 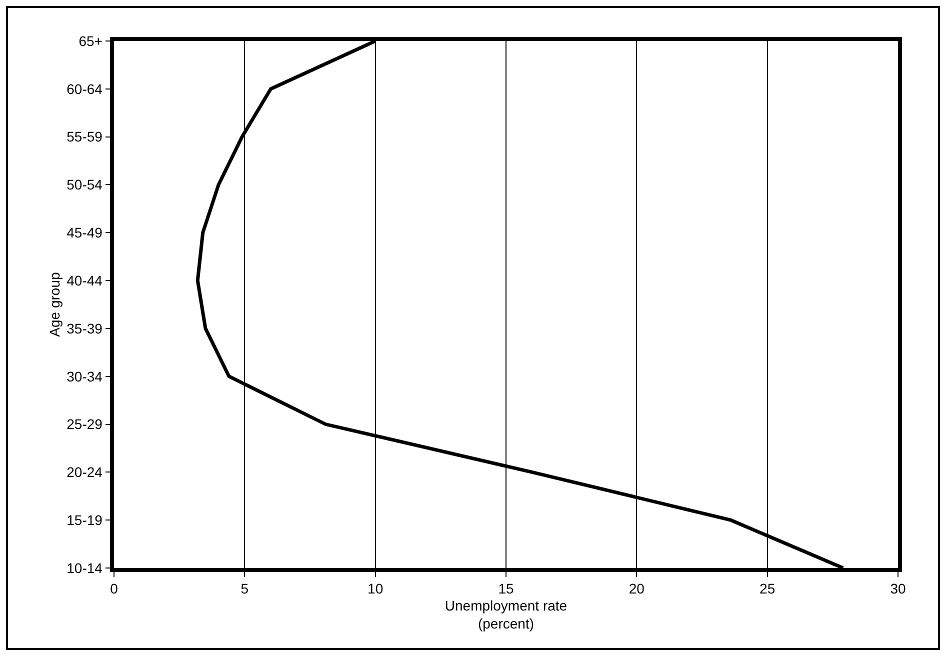 I want to click on y-tick-label: 10-14, so click(x=84, y=568).